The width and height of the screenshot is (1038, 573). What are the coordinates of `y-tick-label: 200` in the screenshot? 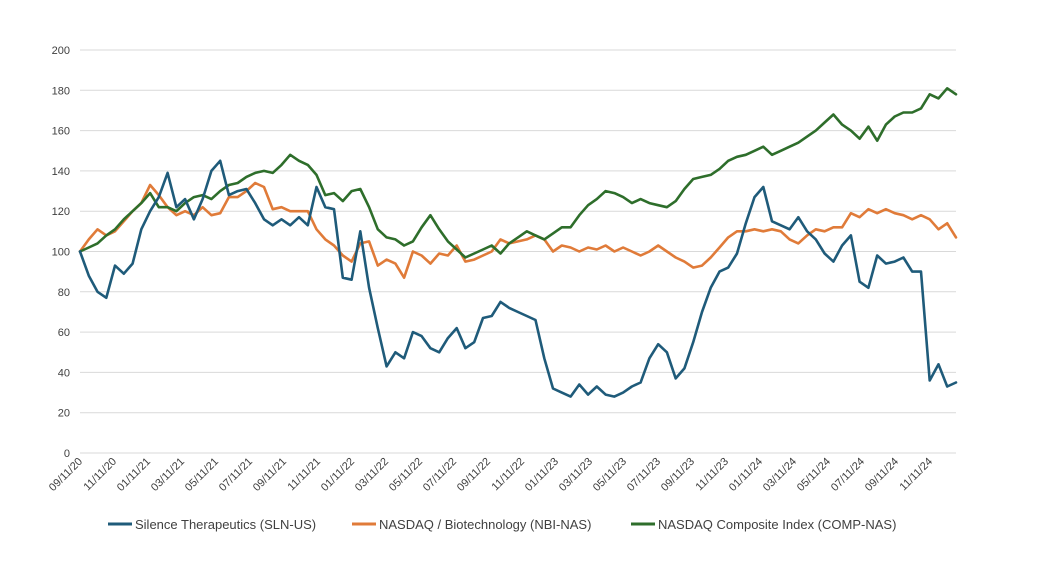 It's located at (61, 51).